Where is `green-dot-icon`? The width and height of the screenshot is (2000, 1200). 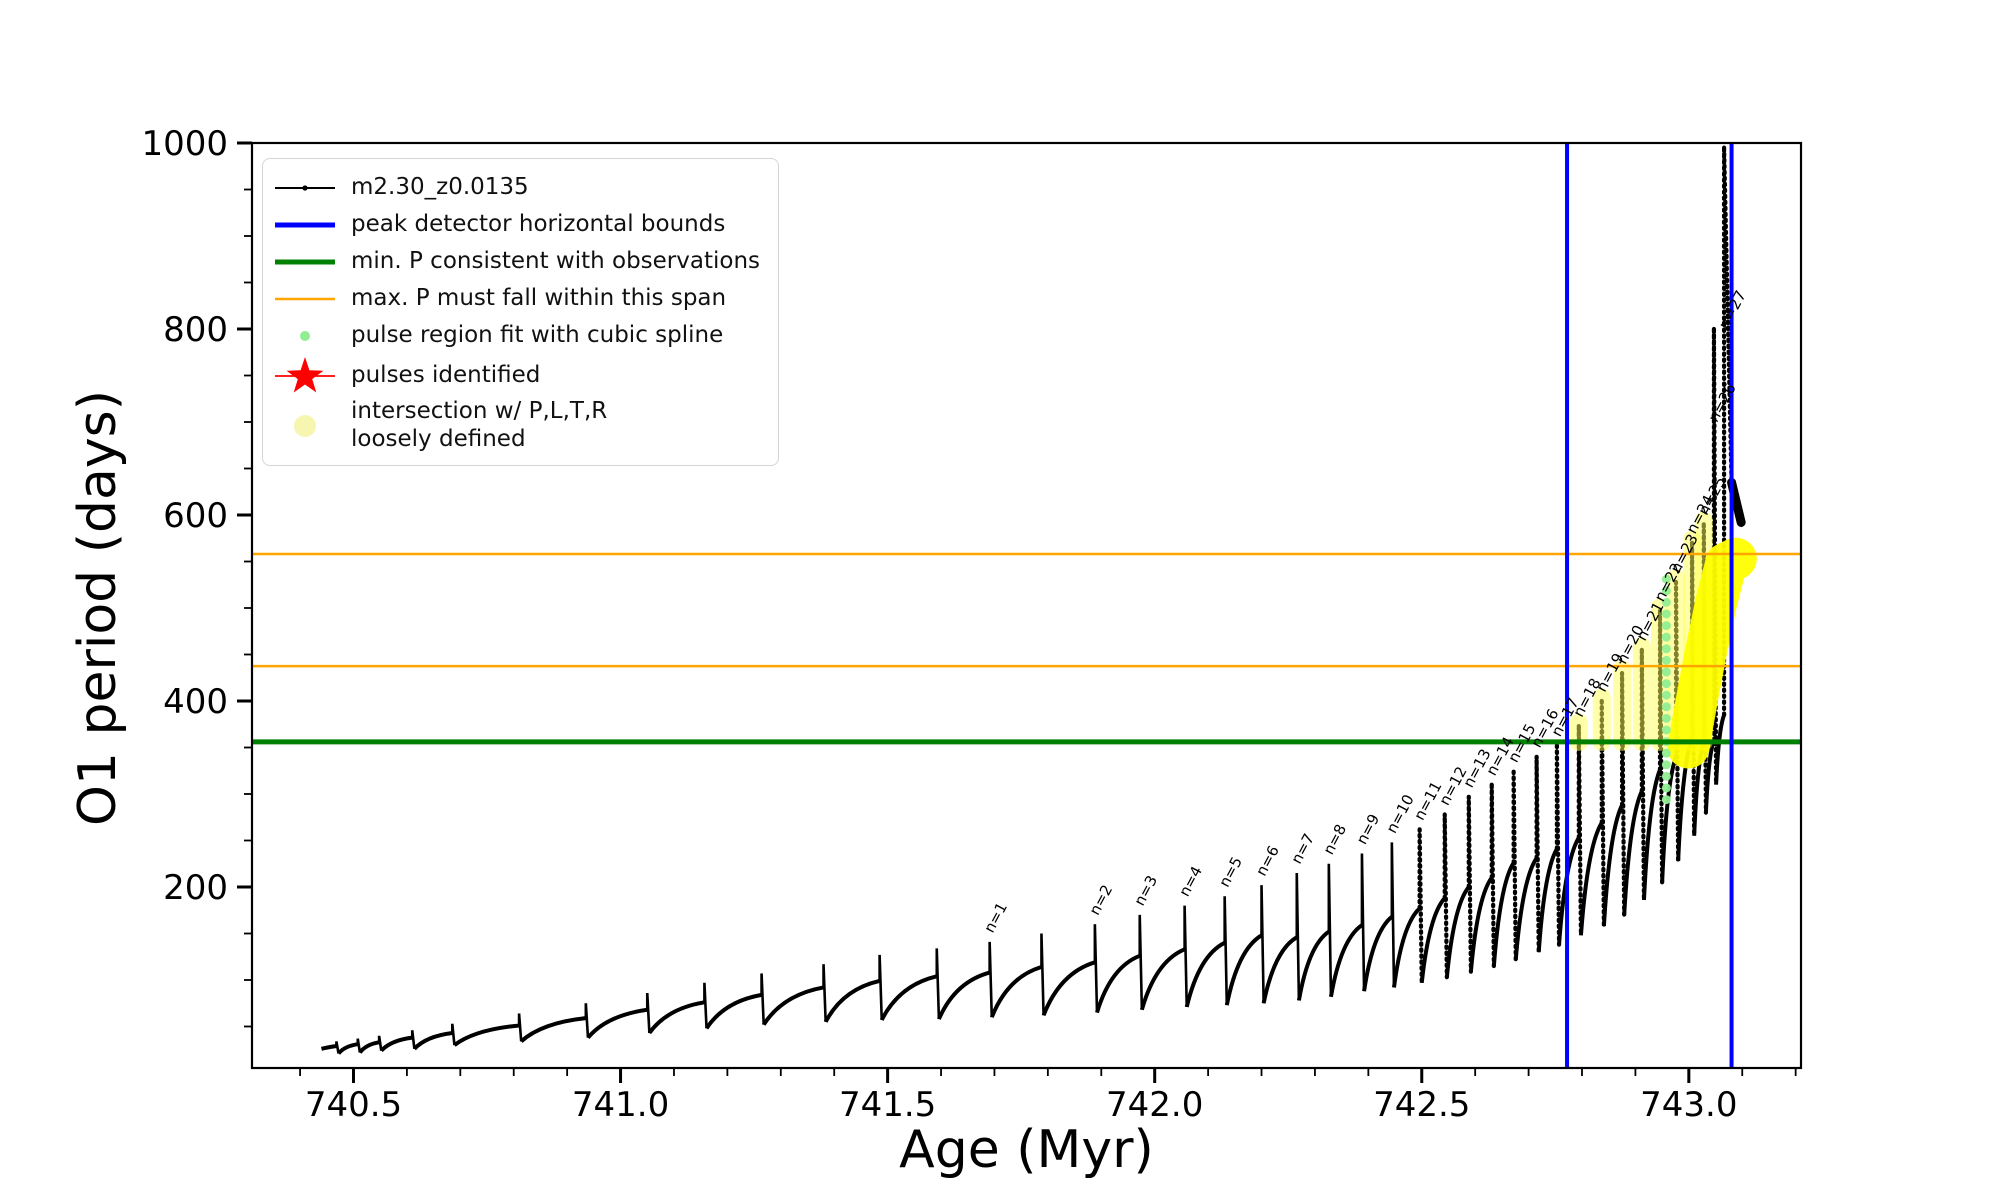 green-dot-icon is located at coordinates (305, 336).